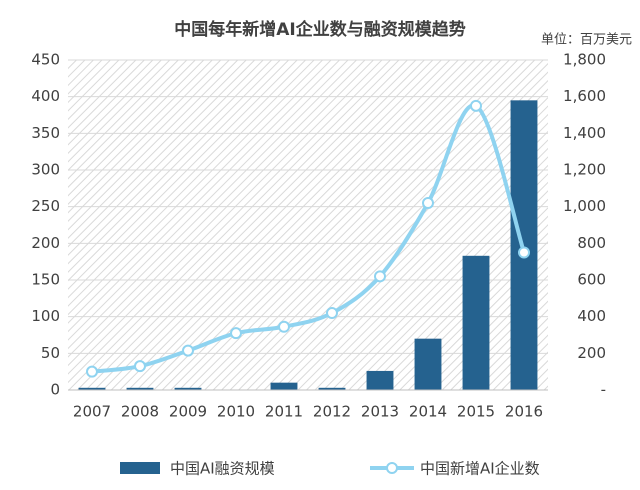 This screenshot has height=490, width=640. I want to click on x-tick-label: 2015, so click(476, 412).